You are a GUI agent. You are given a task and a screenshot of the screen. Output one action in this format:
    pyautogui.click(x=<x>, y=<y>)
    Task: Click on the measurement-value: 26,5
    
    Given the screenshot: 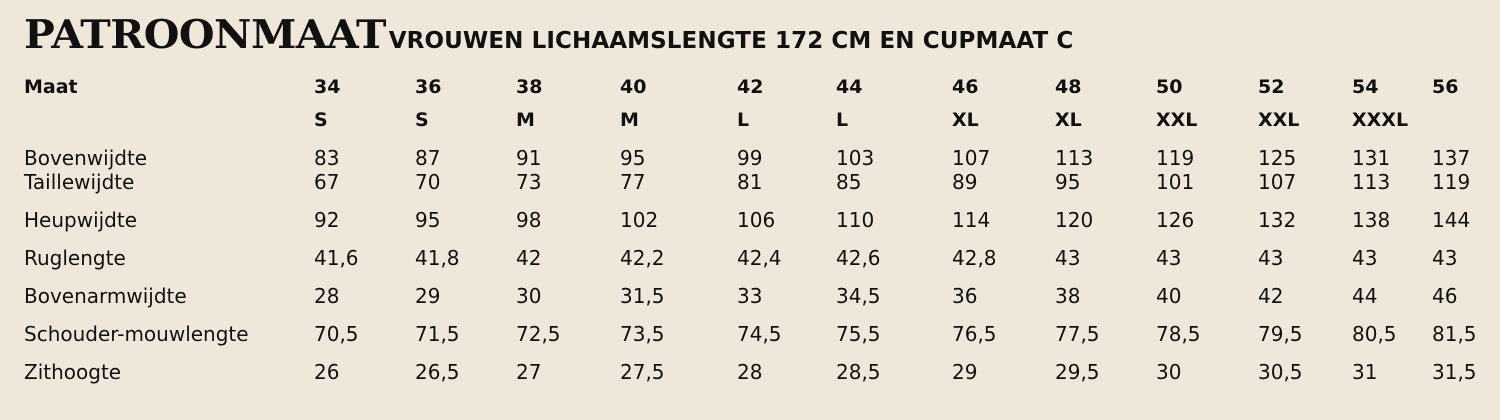 What is the action you would take?
    pyautogui.click(x=437, y=372)
    